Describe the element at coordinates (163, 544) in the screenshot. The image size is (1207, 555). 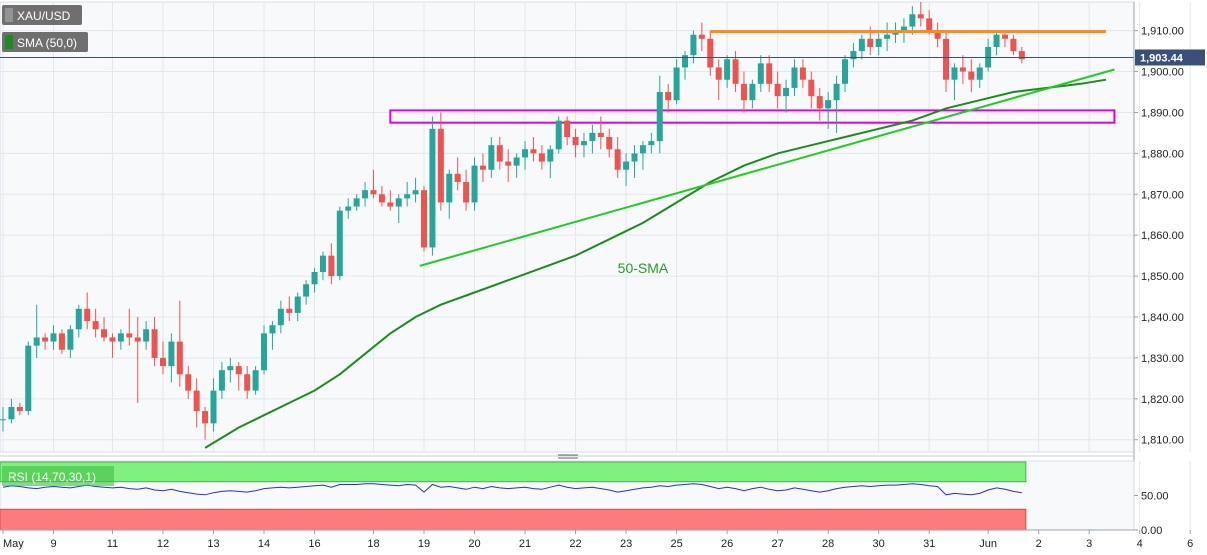
I see `time-tick-label: 12` at that location.